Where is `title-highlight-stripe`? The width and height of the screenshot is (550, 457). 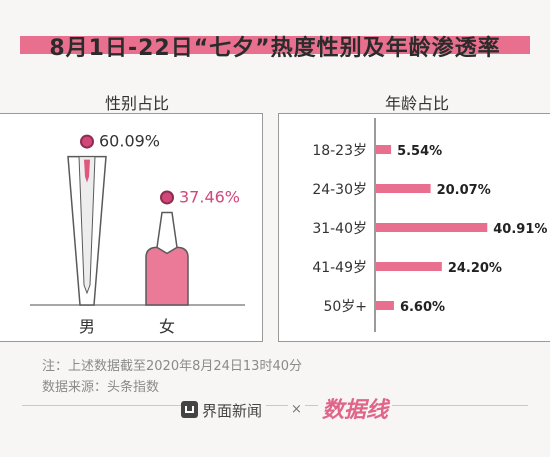
title-highlight-stripe is located at coordinates (275, 45).